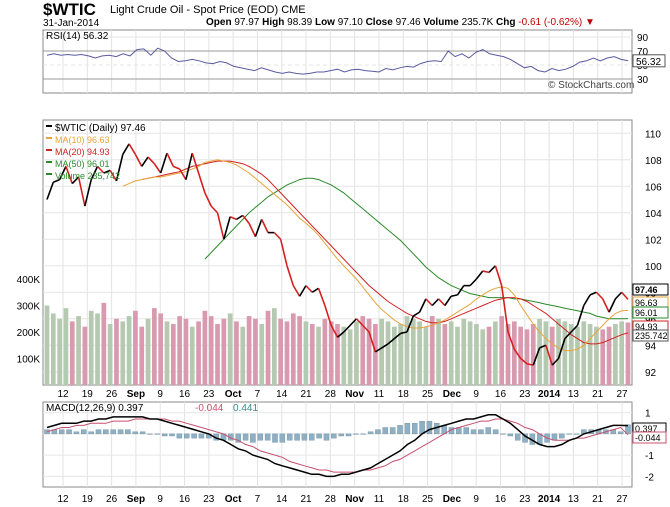 The width and height of the screenshot is (670, 507). What do you see at coordinates (87, 176) in the screenshot?
I see `price-legend-label: Volume 235,742` at bounding box center [87, 176].